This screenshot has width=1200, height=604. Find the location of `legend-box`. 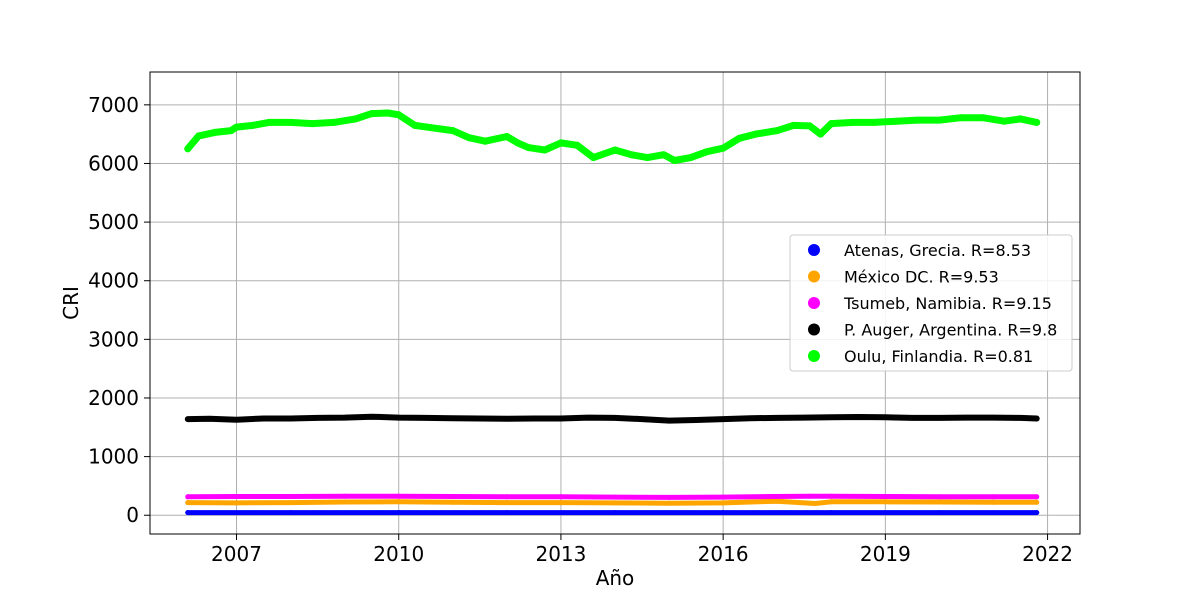

legend-box is located at coordinates (931, 303).